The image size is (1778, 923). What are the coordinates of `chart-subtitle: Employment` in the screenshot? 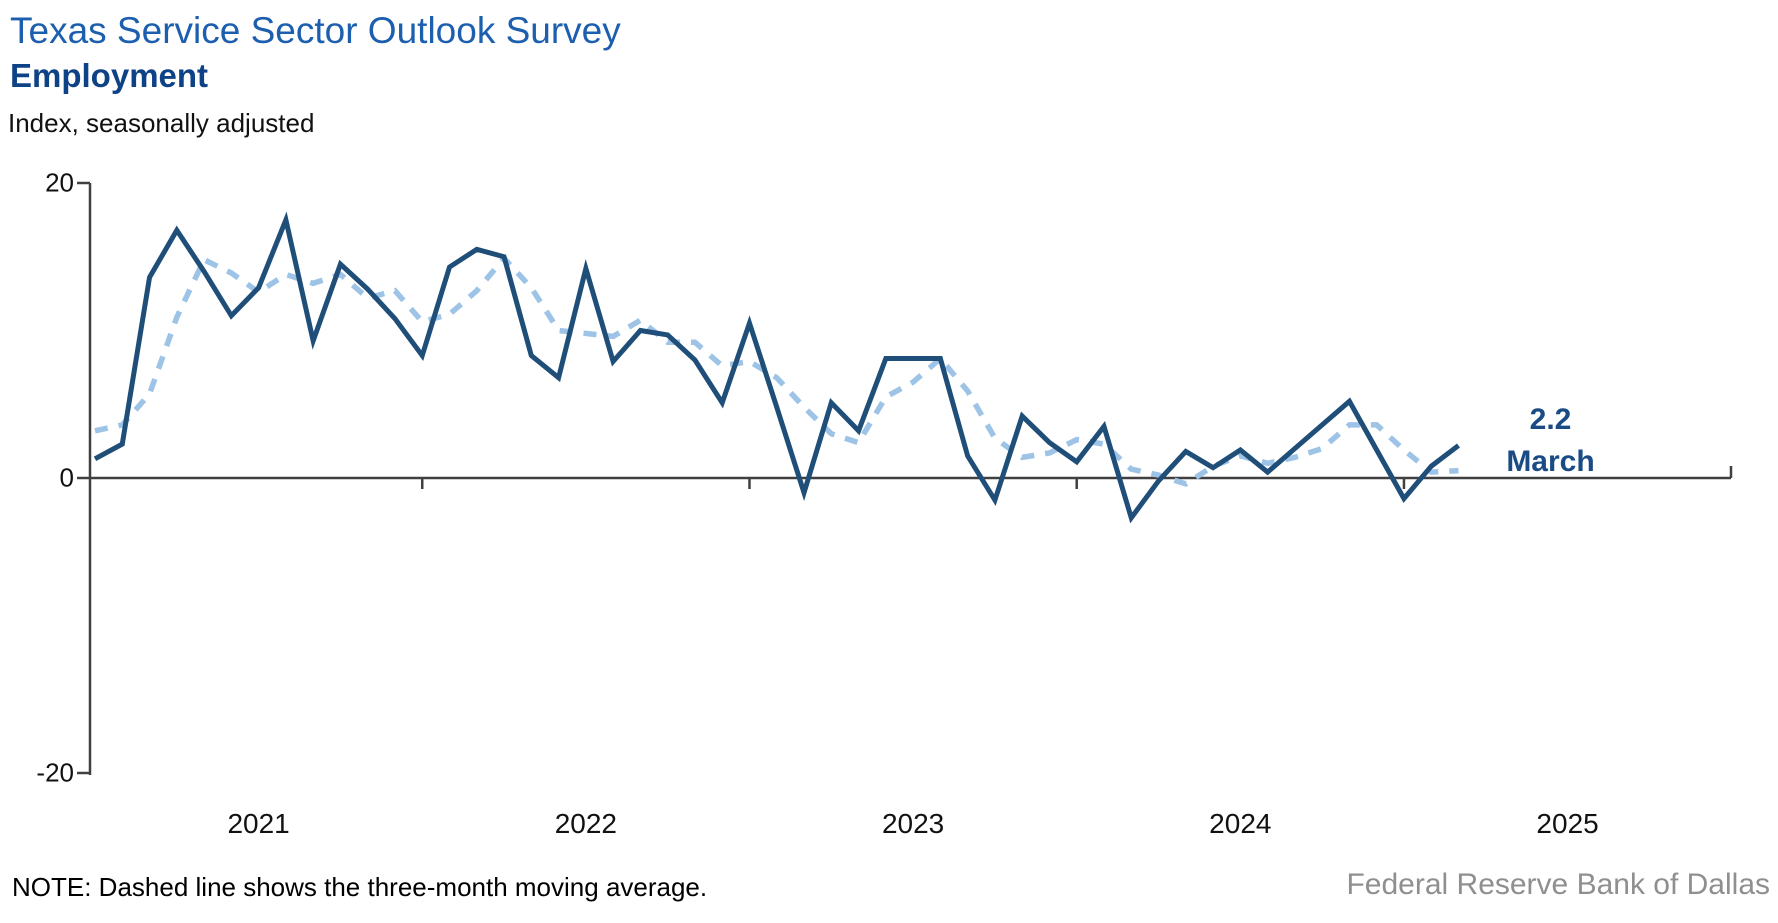 It's located at (109, 75).